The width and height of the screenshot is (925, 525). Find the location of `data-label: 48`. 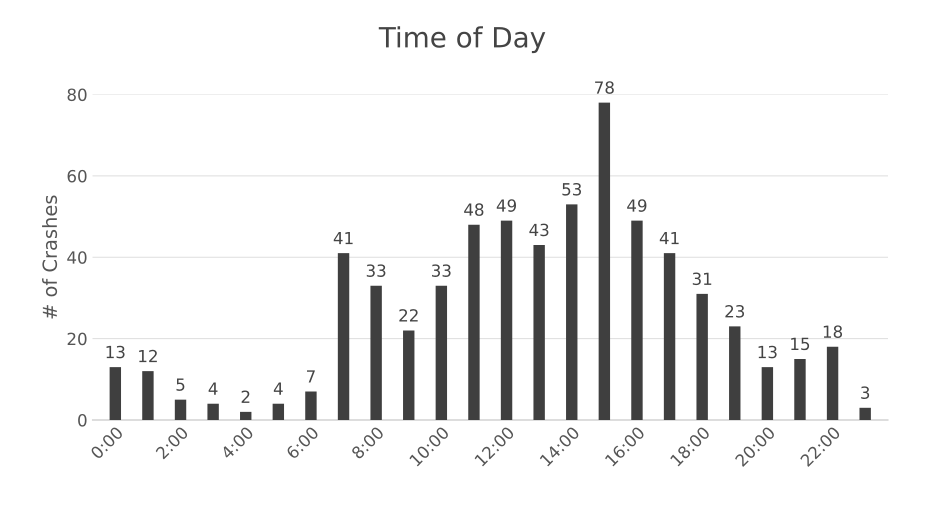

data-label: 48 is located at coordinates (474, 209).